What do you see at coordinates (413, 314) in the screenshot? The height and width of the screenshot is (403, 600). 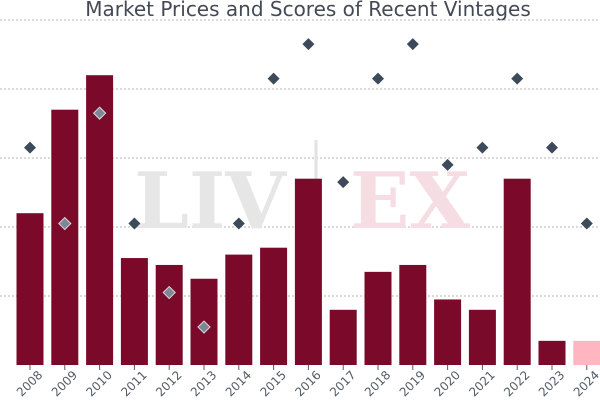 I see `bar-2019` at bounding box center [413, 314].